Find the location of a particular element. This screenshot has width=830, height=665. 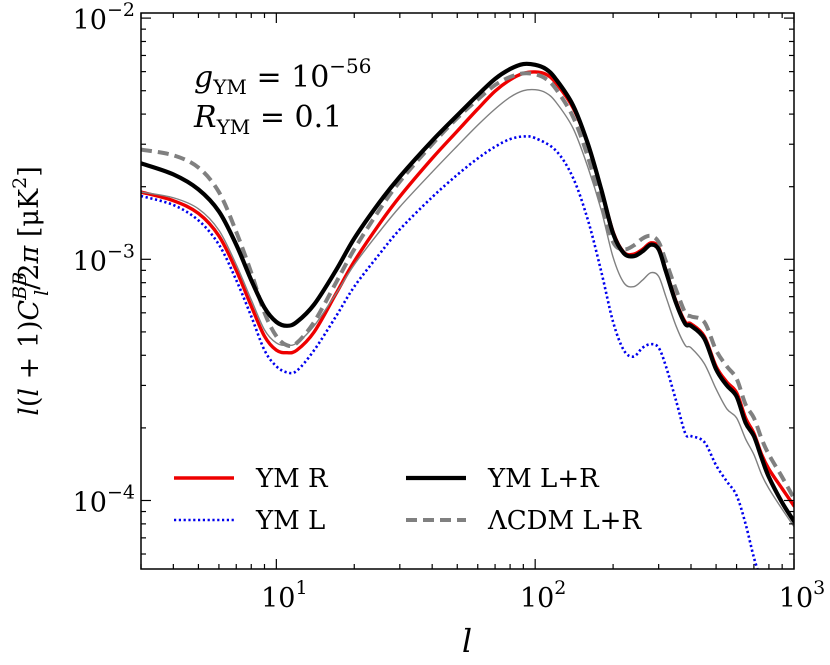

annotation-ratio: RYM = 0.1 is located at coordinates (267, 119).